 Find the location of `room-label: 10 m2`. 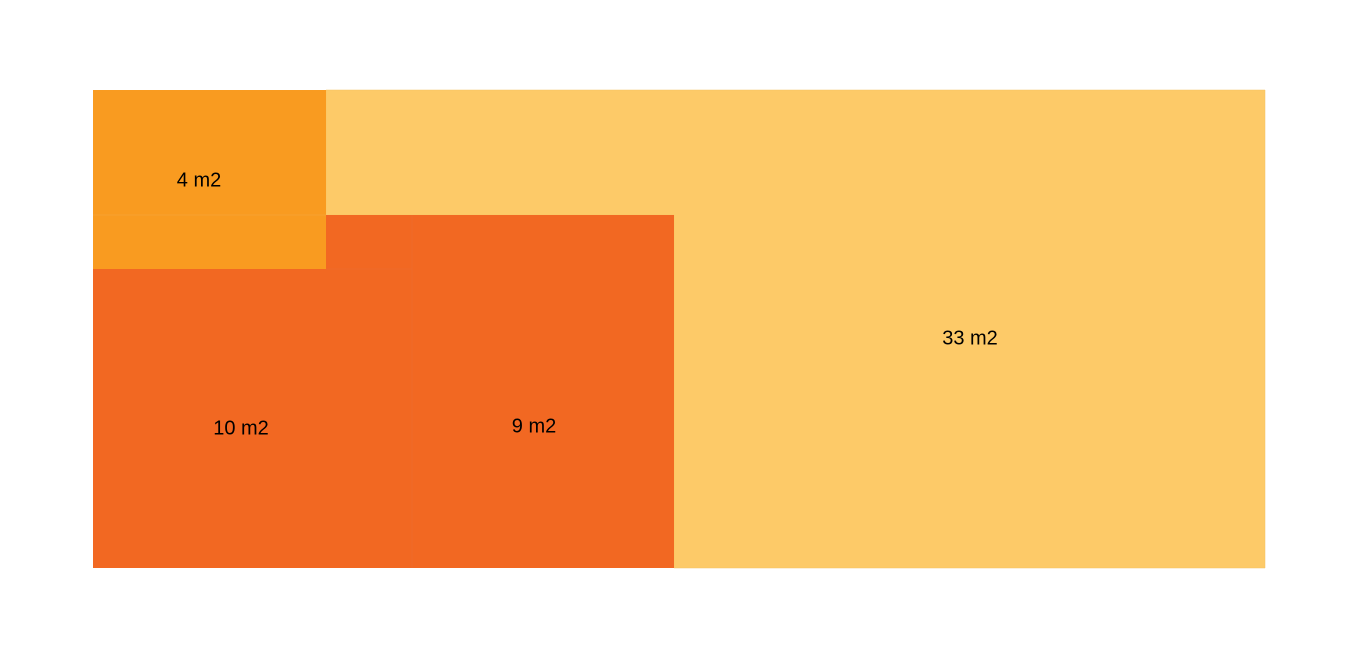

room-label: 10 m2 is located at coordinates (241, 428).